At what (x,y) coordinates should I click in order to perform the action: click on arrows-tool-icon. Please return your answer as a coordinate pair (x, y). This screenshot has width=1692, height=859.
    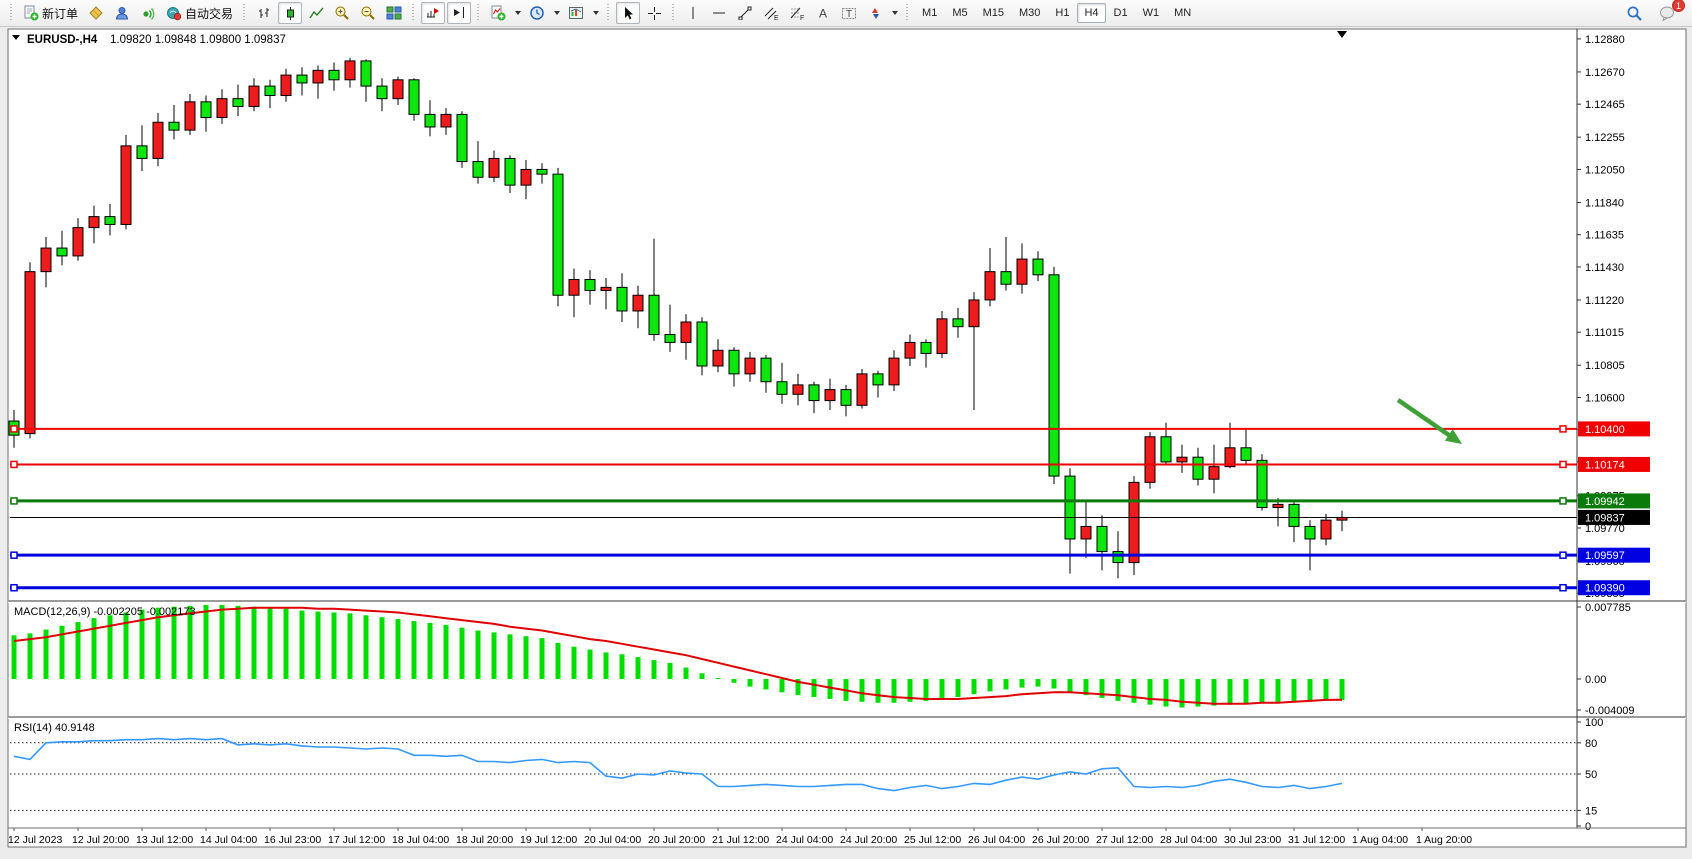
    Looking at the image, I should click on (875, 13).